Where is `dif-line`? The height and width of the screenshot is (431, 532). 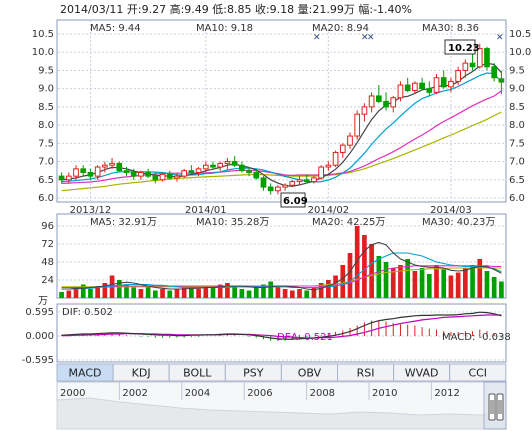 dif-line is located at coordinates (281, 325).